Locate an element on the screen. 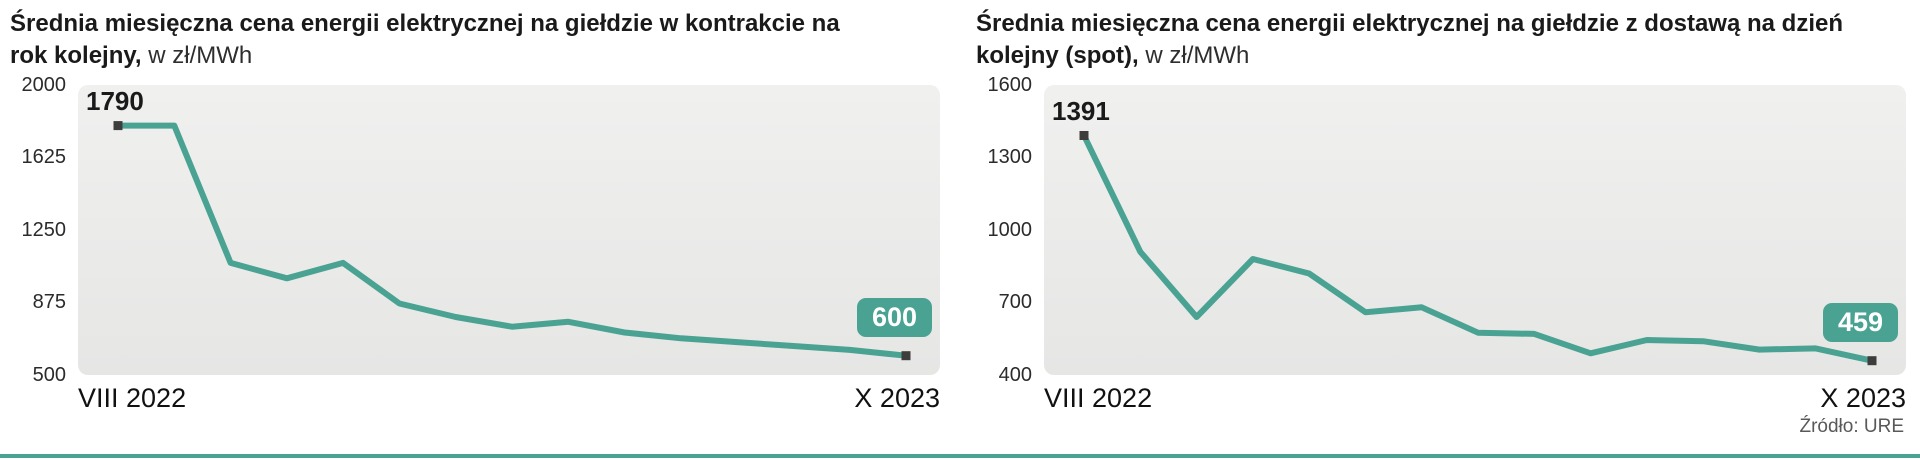  bottom-accent-rule is located at coordinates (960, 456).